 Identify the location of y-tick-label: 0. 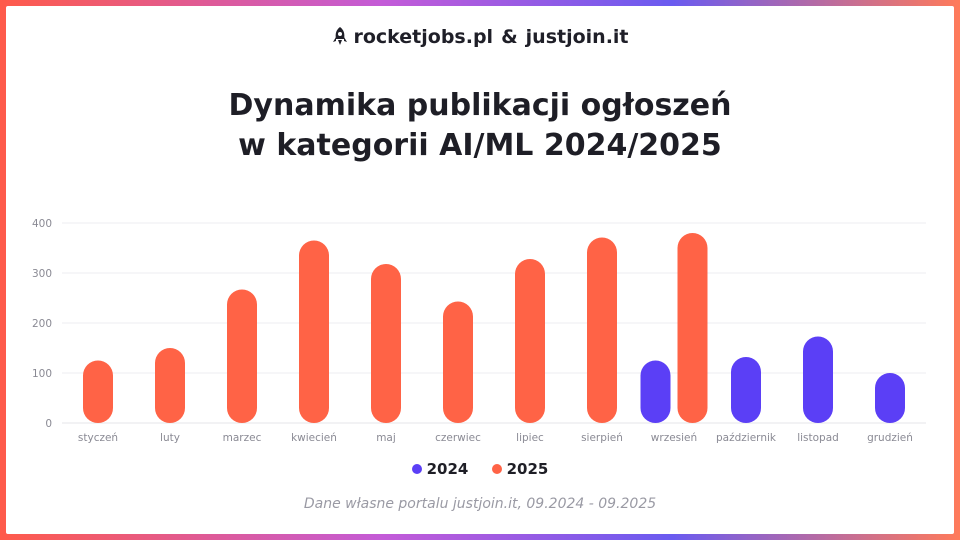
(48, 424).